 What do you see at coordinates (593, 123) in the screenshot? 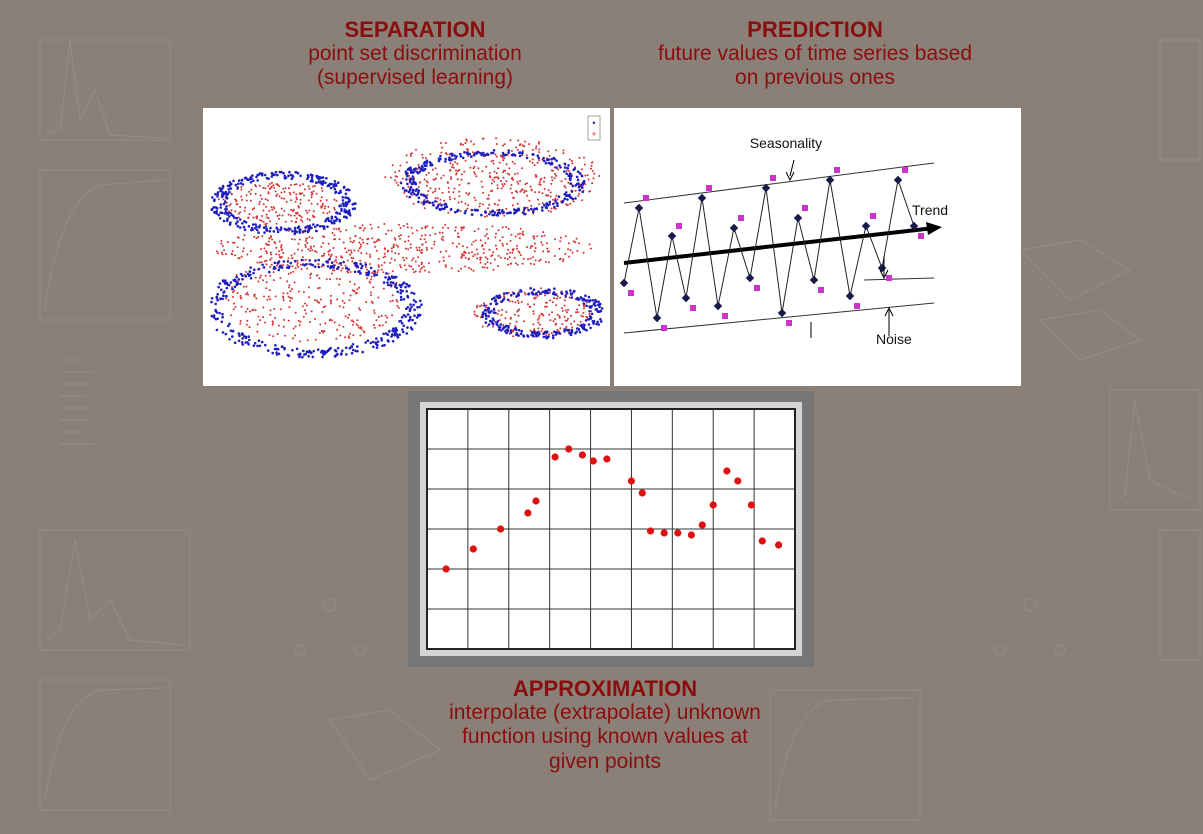
I see `separation-legend-symbol-blue: •` at bounding box center [593, 123].